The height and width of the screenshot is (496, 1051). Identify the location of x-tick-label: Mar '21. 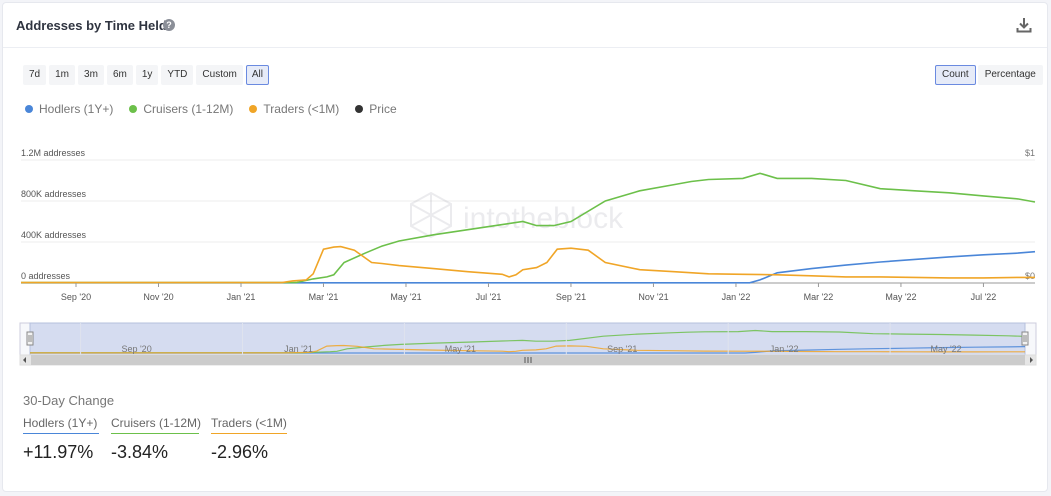
(324, 297).